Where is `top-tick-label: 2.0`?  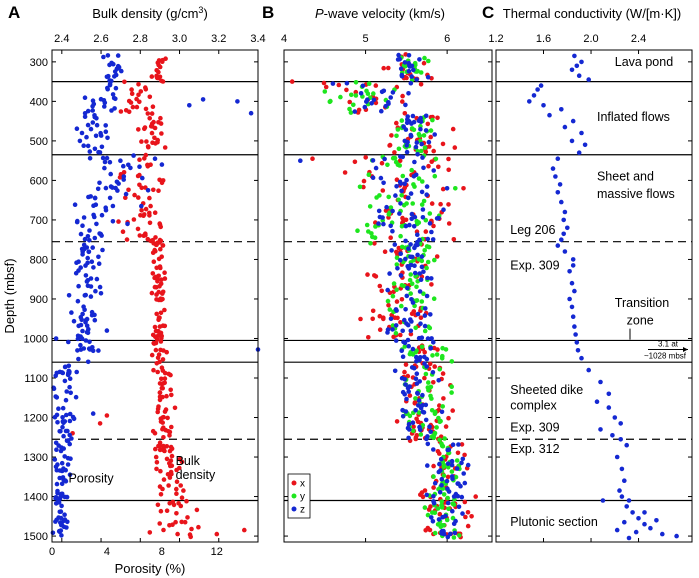
top-tick-label: 2.0 is located at coordinates (590, 39).